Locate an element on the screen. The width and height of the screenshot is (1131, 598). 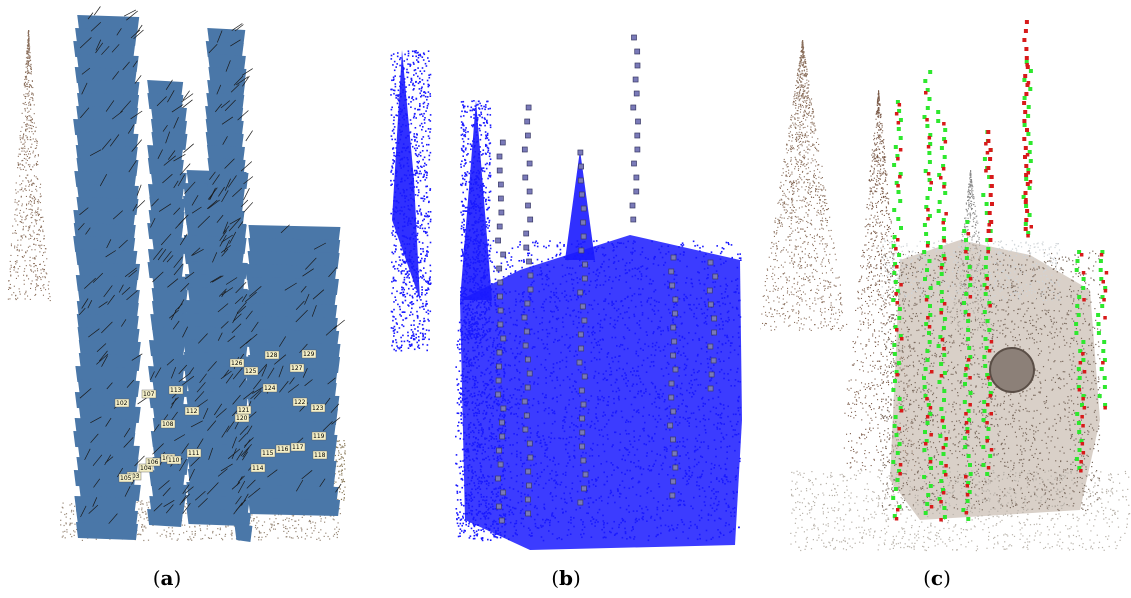
camera-label-124: 124 is located at coordinates (270, 388).